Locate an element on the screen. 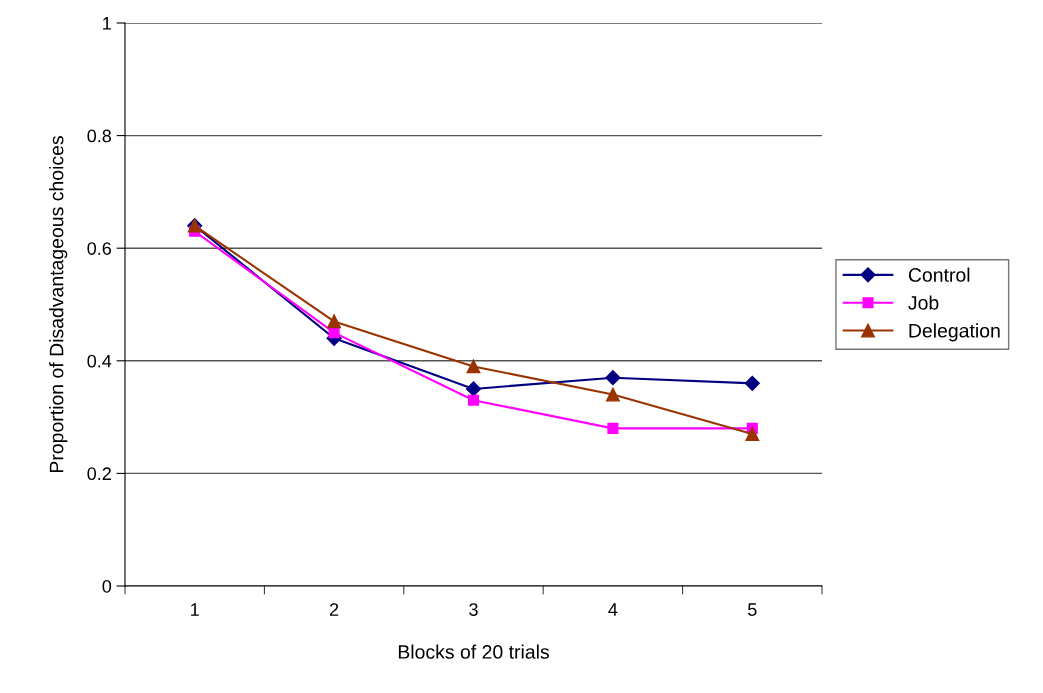  x-tick-label: 5 is located at coordinates (752, 609).